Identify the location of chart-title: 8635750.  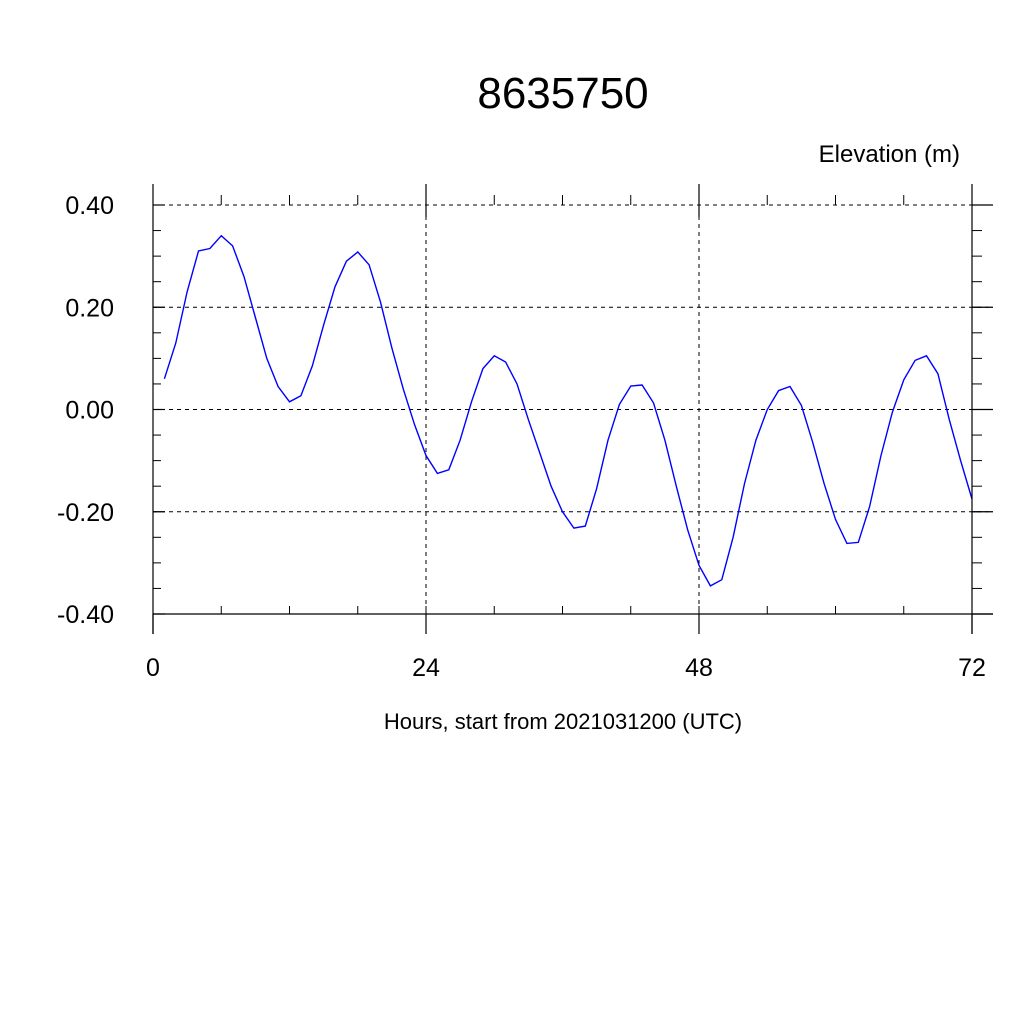
(562, 93).